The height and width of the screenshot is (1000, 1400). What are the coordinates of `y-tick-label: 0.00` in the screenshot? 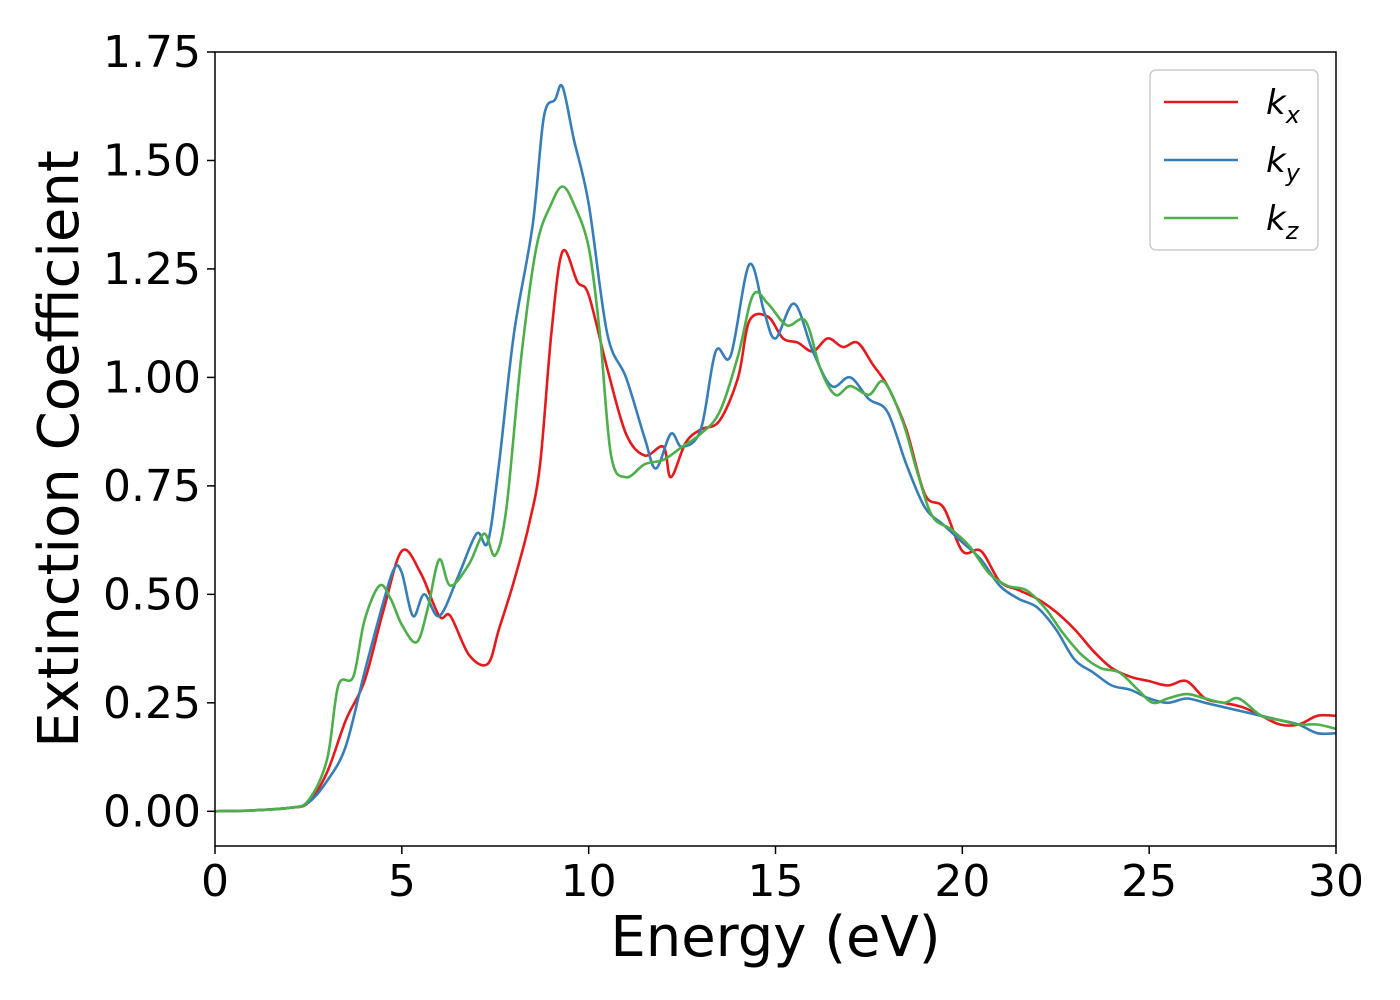 It's located at (152, 811).